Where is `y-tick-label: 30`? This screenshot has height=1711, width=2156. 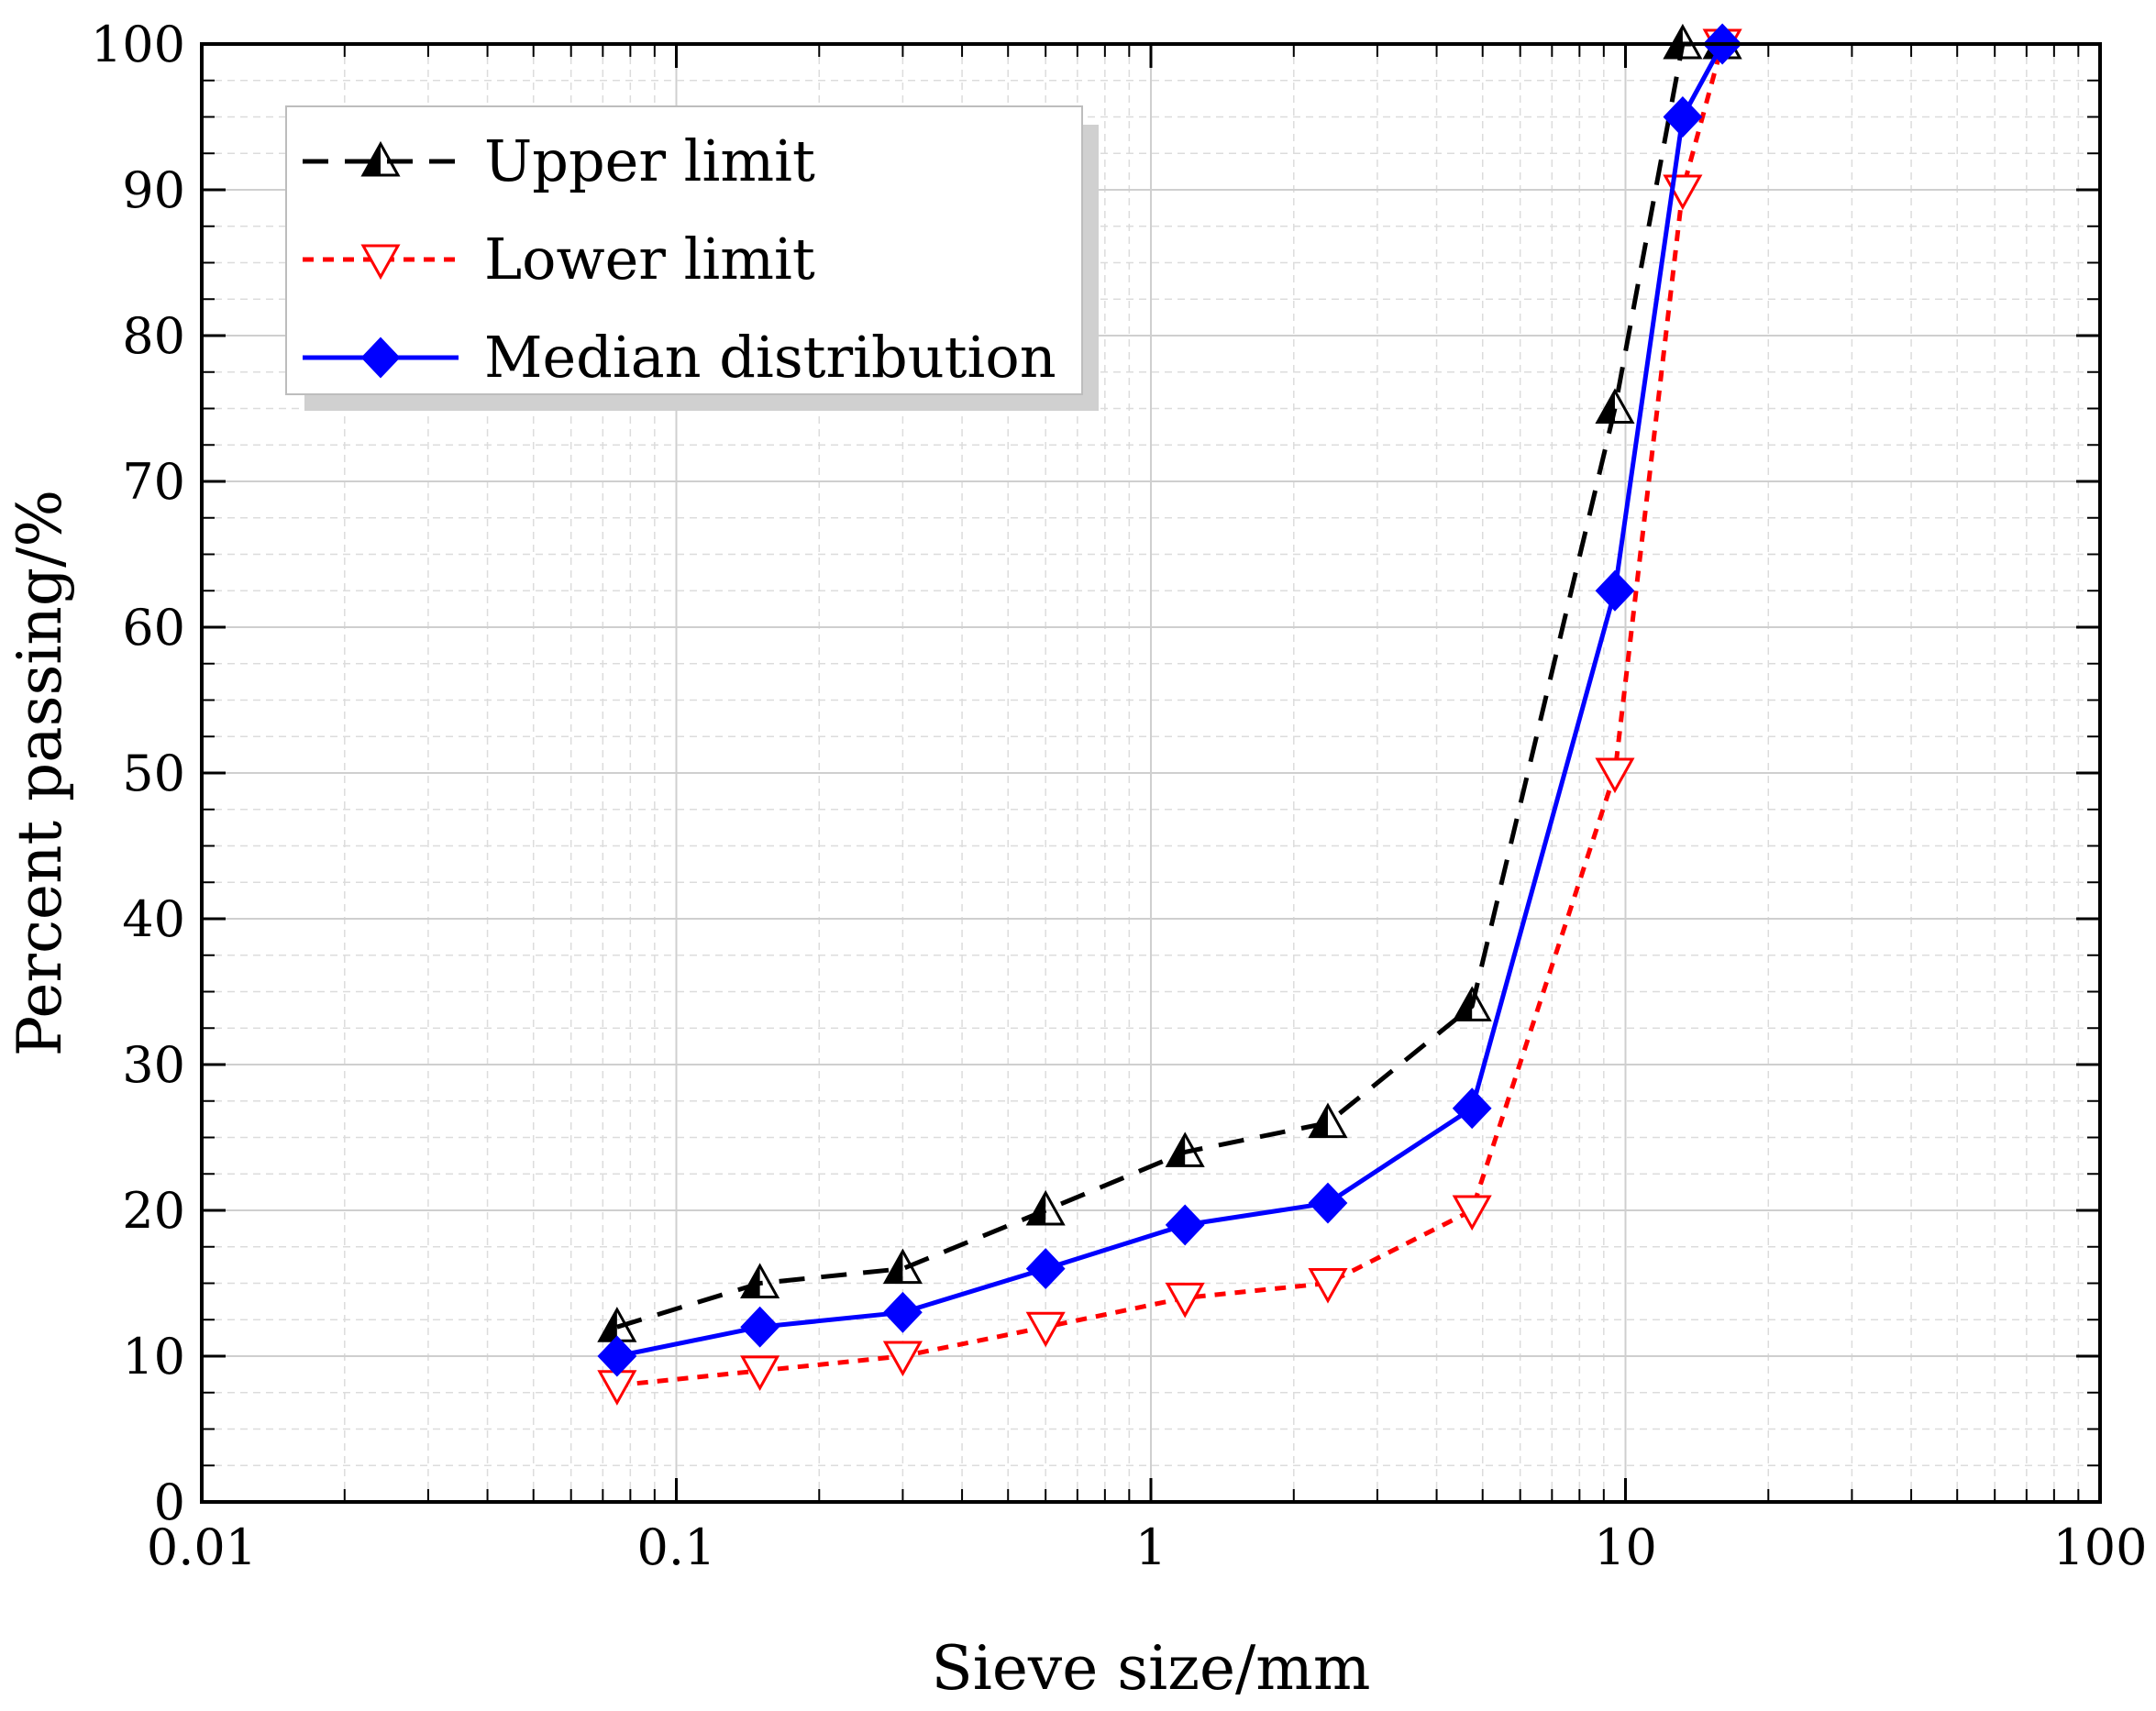
y-tick-label: 30 is located at coordinates (154, 1065).